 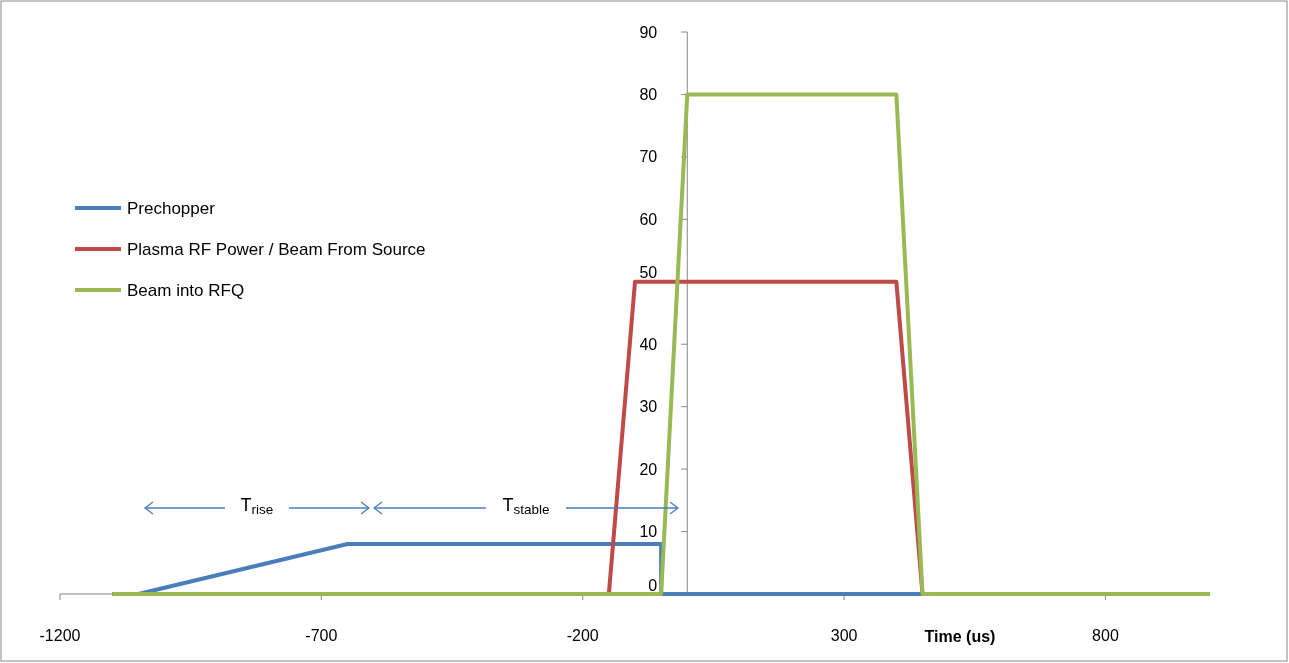 What do you see at coordinates (648, 95) in the screenshot?
I see `y-tick-label: 80` at bounding box center [648, 95].